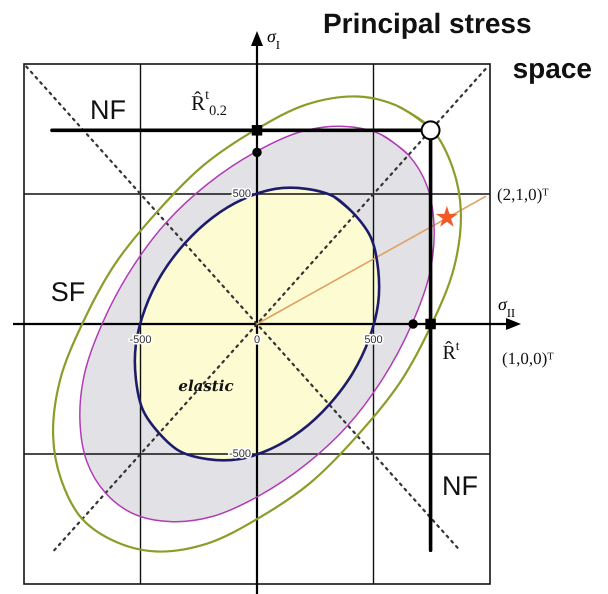 This screenshot has width=608, height=594. What do you see at coordinates (451, 351) in the screenshot?
I see `annotation: R̂$^{t}$` at bounding box center [451, 351].